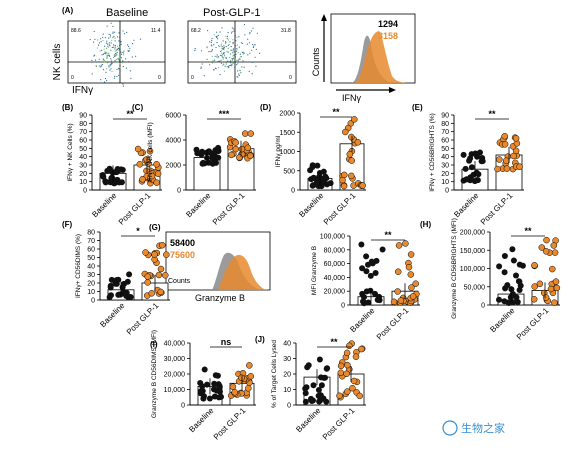 The width and height of the screenshot is (564, 453). I want to click on panel-a-baseline-title: Baseline, so click(127, 13).